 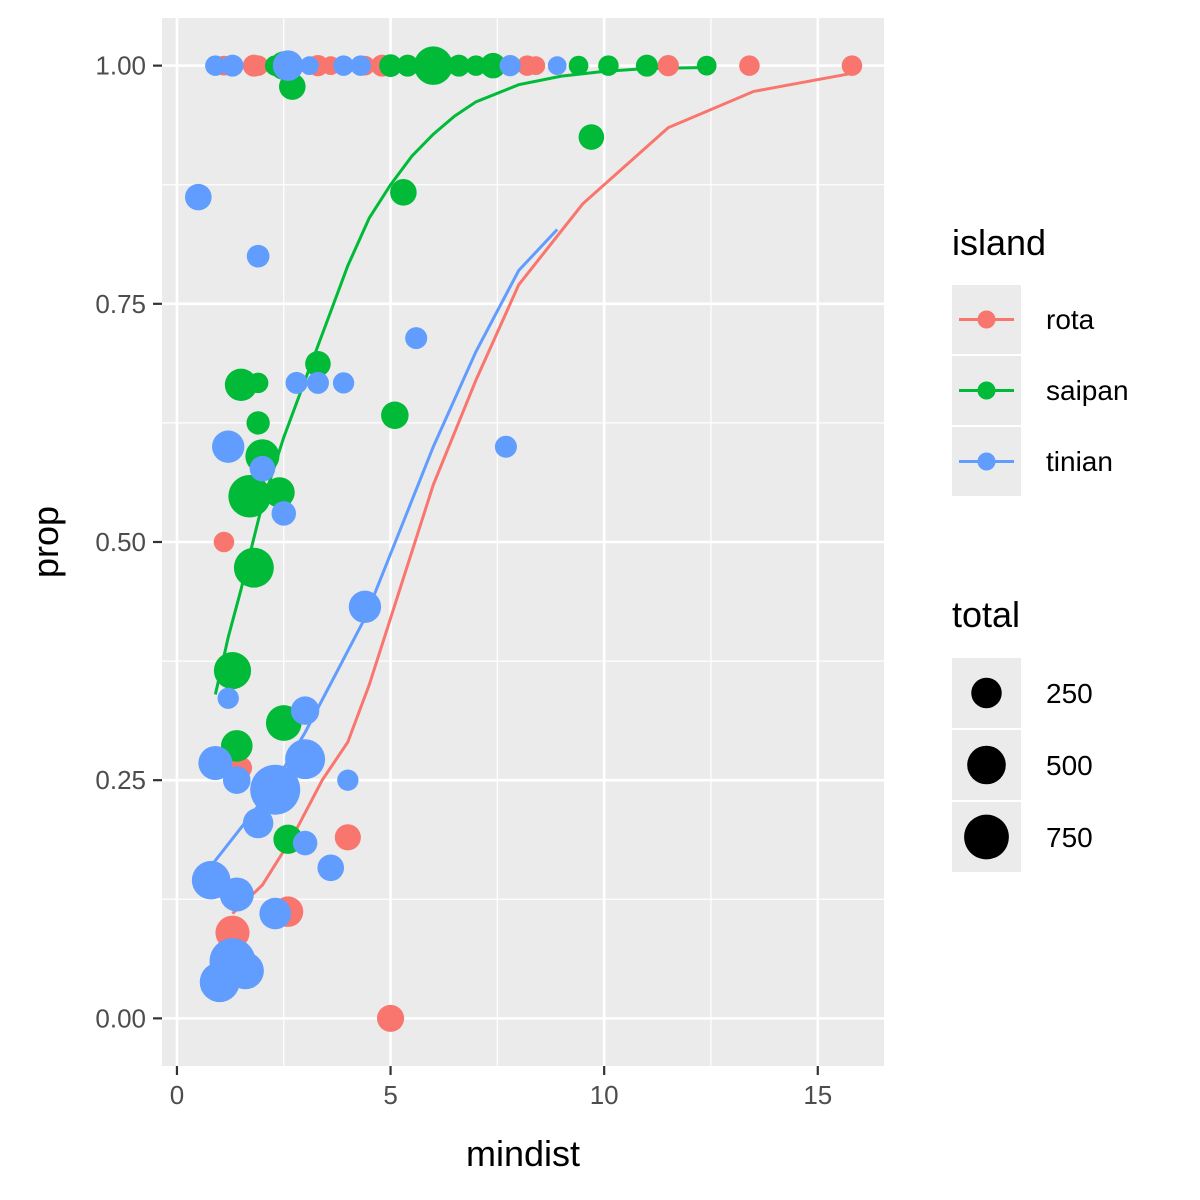 I want to click on legend-item-saipan: saipan, so click(x=1040, y=390).